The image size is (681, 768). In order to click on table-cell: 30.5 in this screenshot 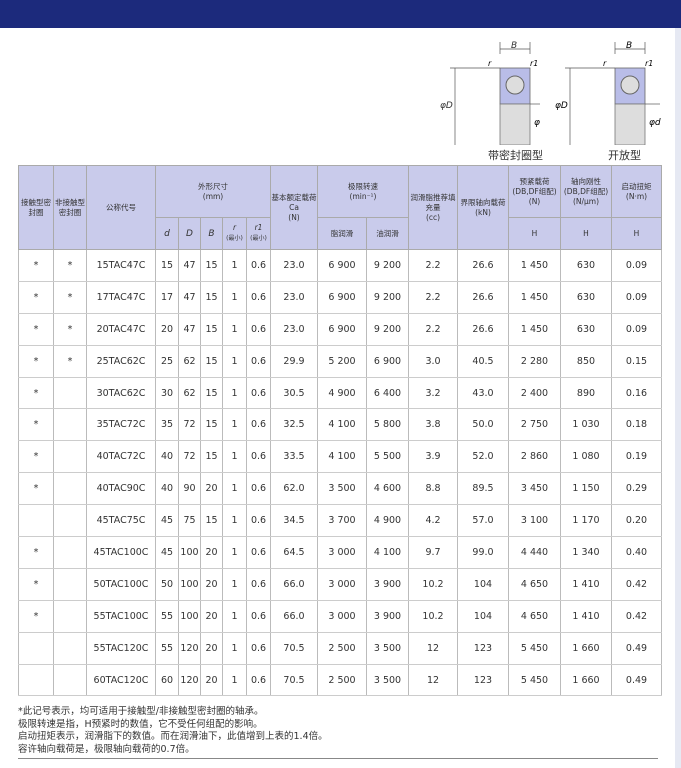, I will do `click(294, 393)`.